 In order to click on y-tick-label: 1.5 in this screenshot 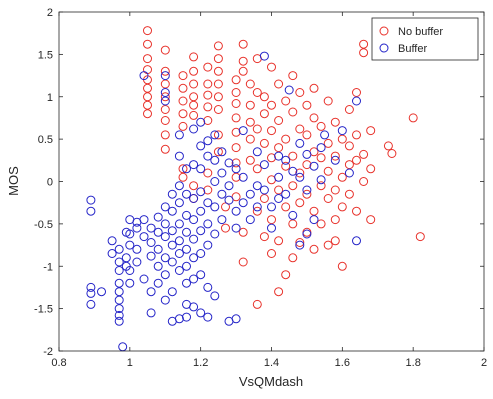, I will do `click(45, 55)`.